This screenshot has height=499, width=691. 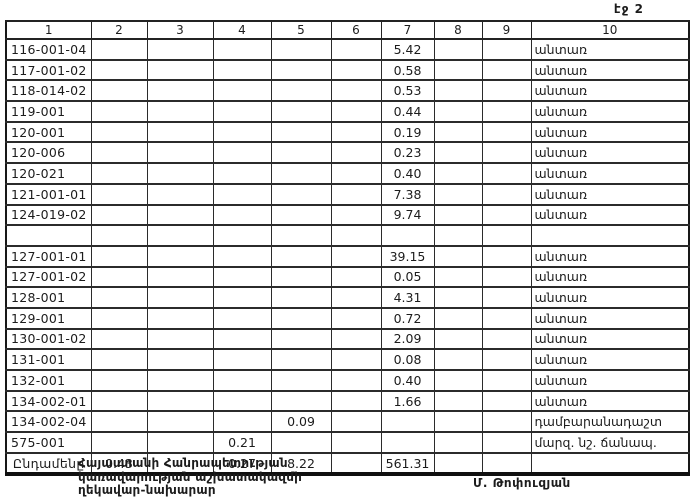 I want to click on row-code-cell: 120-021, so click(x=48, y=173).